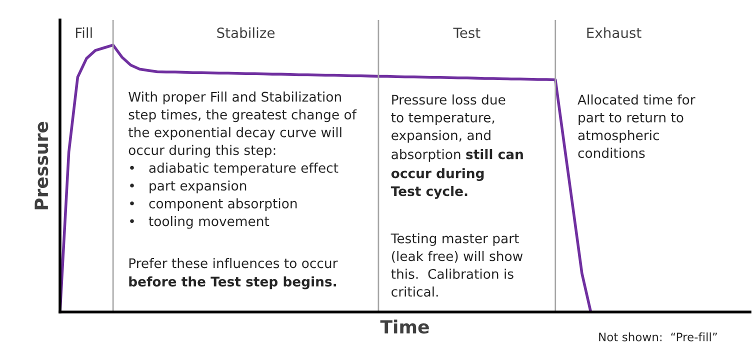 Image resolution: width=754 pixels, height=350 pixels. I want to click on annotation: before the Test step begins., so click(232, 283).